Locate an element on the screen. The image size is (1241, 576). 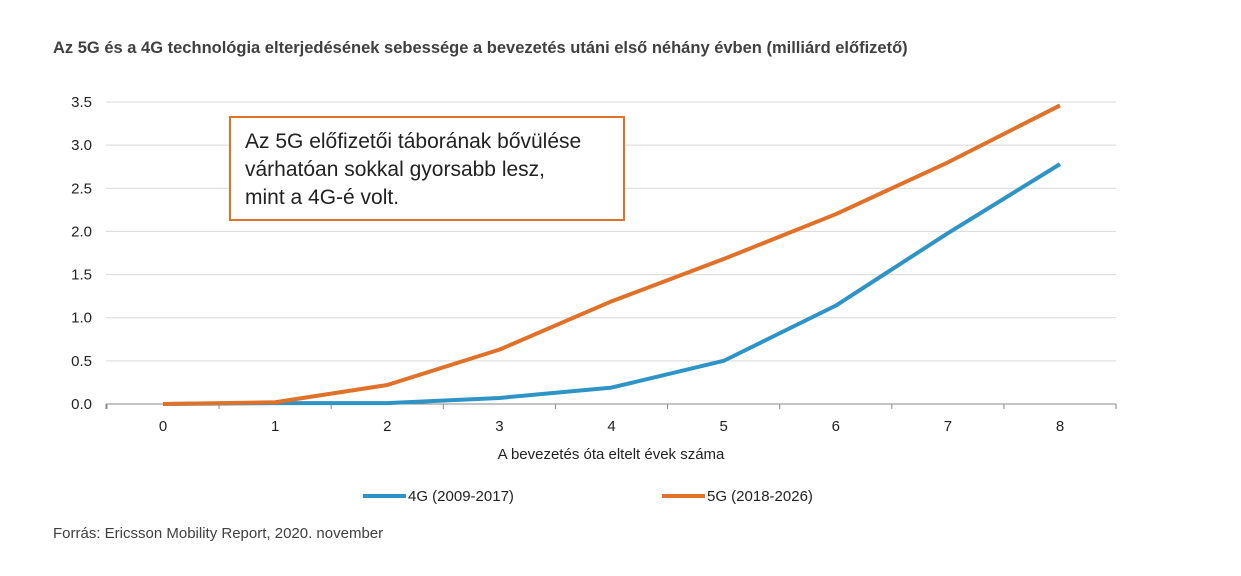
y-tick-label: 3.5 is located at coordinates (81, 102).